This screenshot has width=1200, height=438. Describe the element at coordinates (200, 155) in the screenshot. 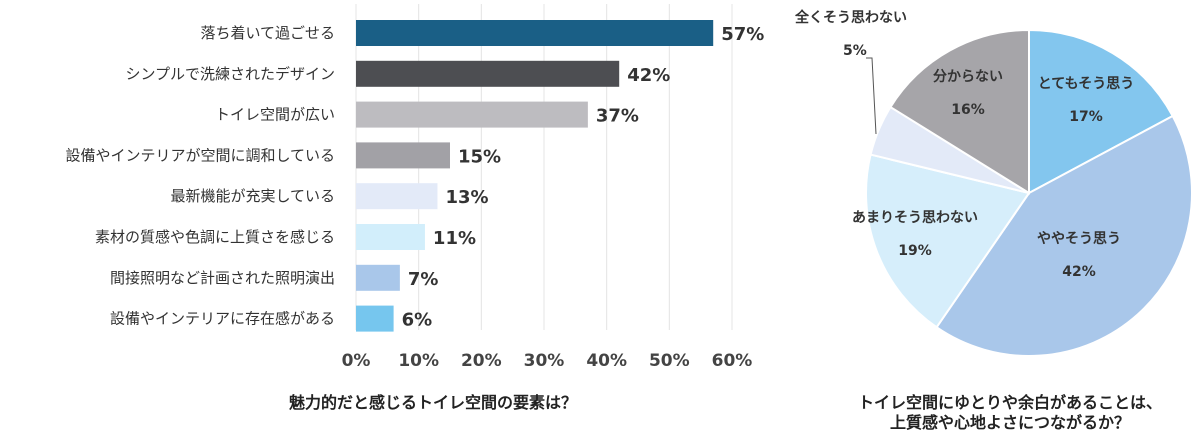

I see `category-label: 設備やインテリアが空間に調和している` at that location.